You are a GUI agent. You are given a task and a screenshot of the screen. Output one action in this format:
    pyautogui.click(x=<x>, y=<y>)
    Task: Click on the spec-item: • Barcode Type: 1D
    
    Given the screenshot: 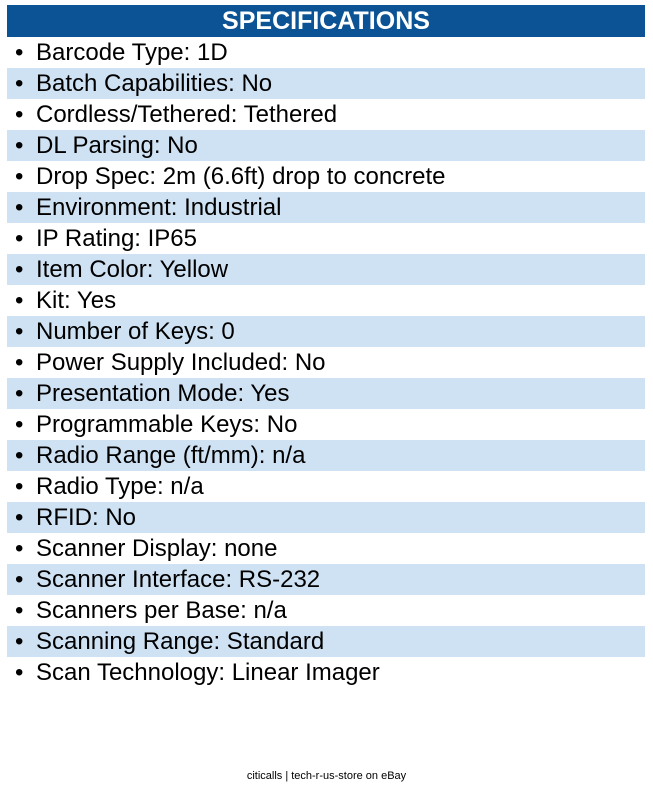 What is the action you would take?
    pyautogui.click(x=326, y=52)
    